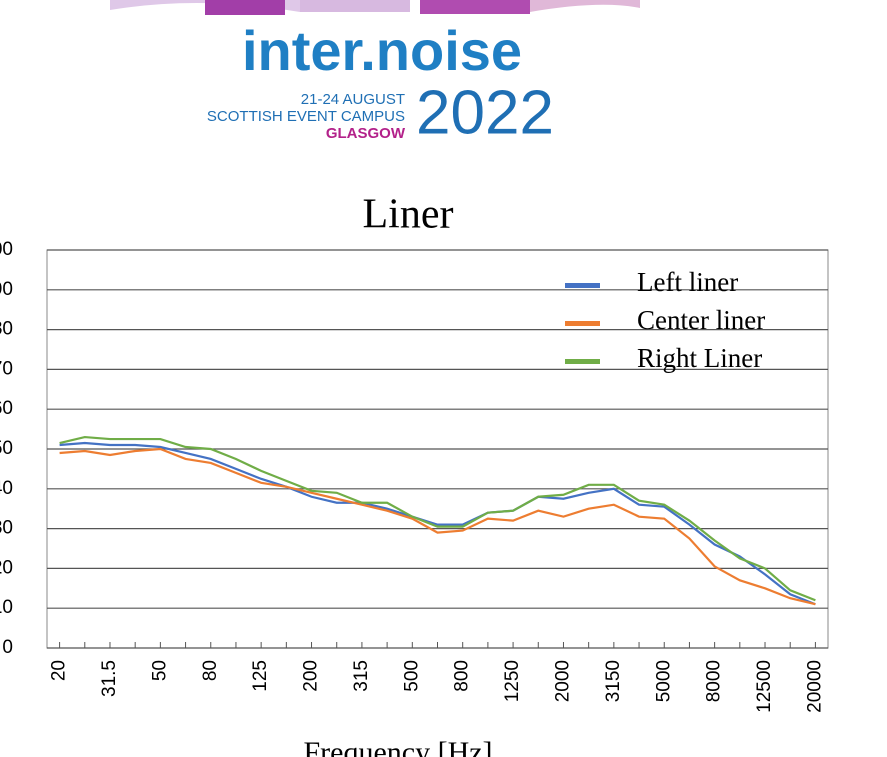  Describe the element at coordinates (260, 676) in the screenshot. I see `x-tick-label: 125` at that location.